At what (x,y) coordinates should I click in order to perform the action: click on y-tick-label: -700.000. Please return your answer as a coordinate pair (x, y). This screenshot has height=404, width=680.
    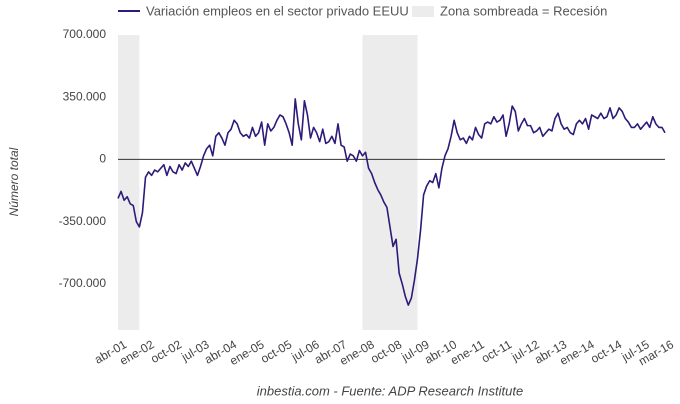
    Looking at the image, I should click on (83, 283).